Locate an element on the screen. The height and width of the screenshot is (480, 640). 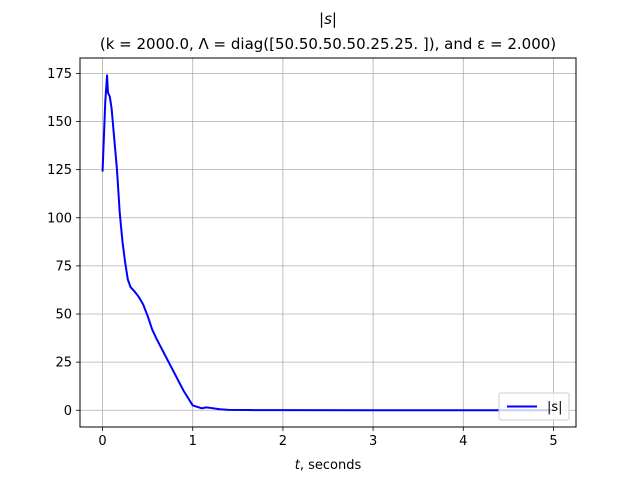
y-tick-label: 175 is located at coordinates (59, 74).